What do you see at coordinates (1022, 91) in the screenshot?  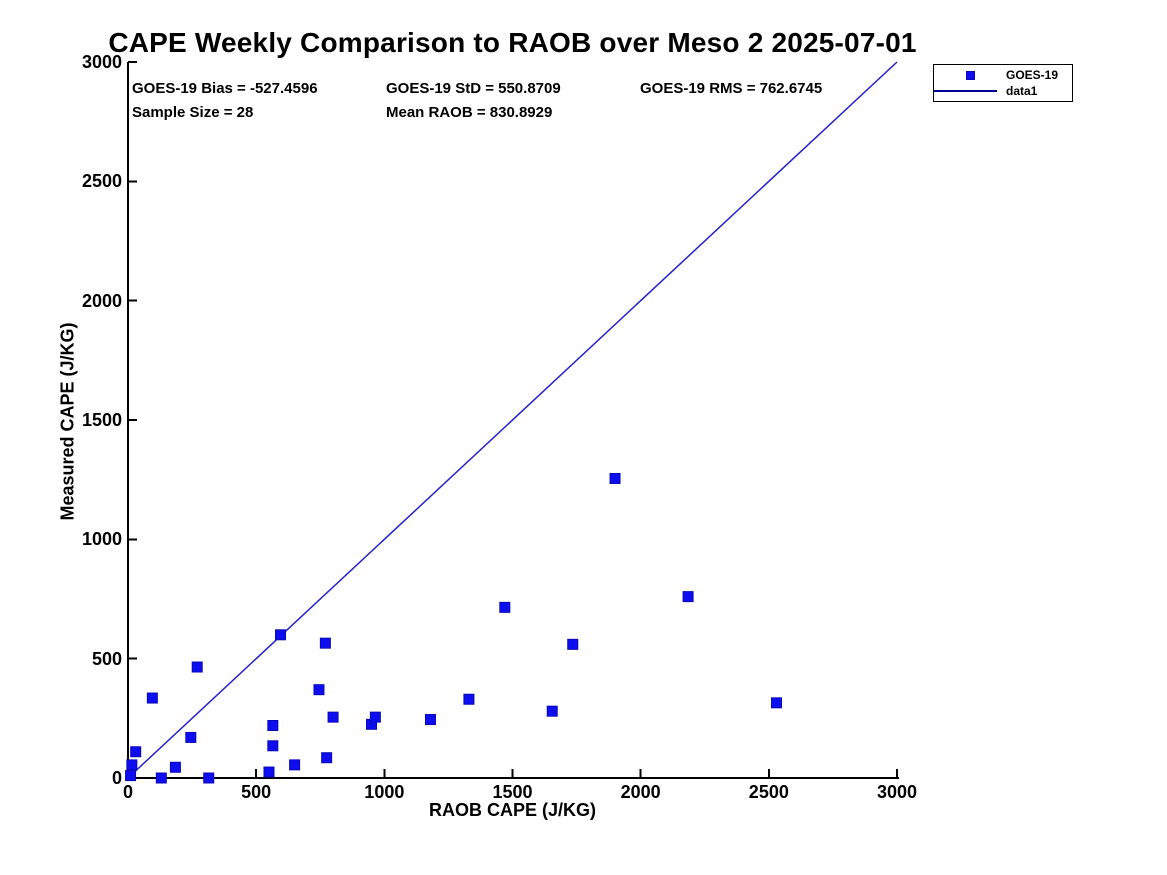 I see `legend-label: data1` at bounding box center [1022, 91].